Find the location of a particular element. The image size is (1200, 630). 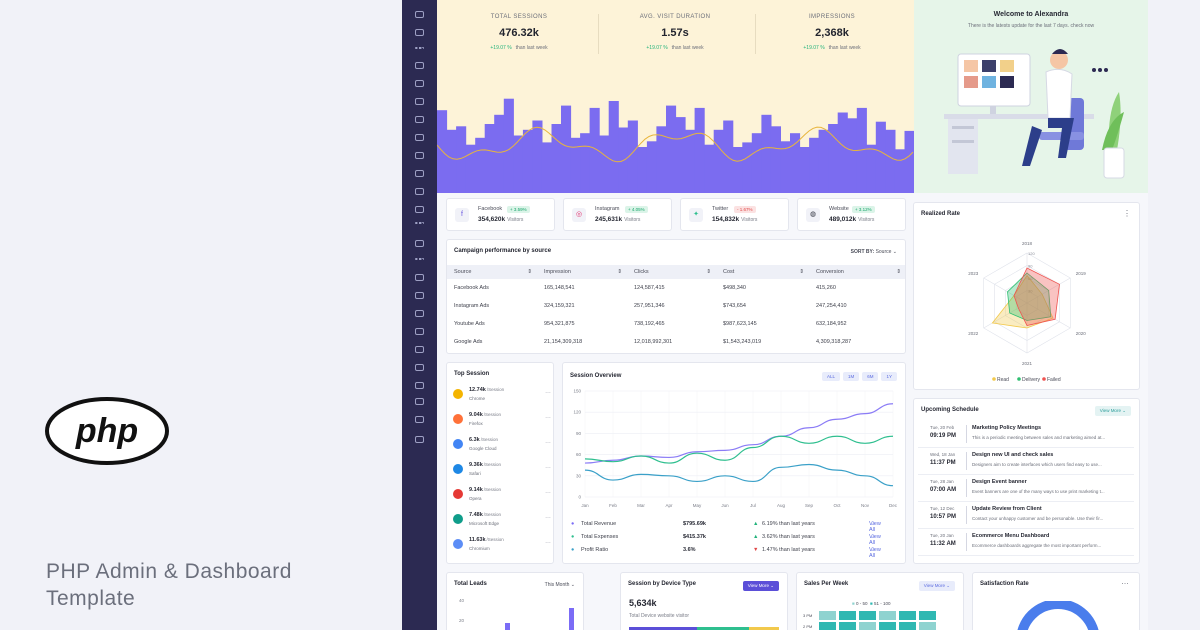

schedule-date: Tue, 28 Jan is located at coordinates (942, 481).